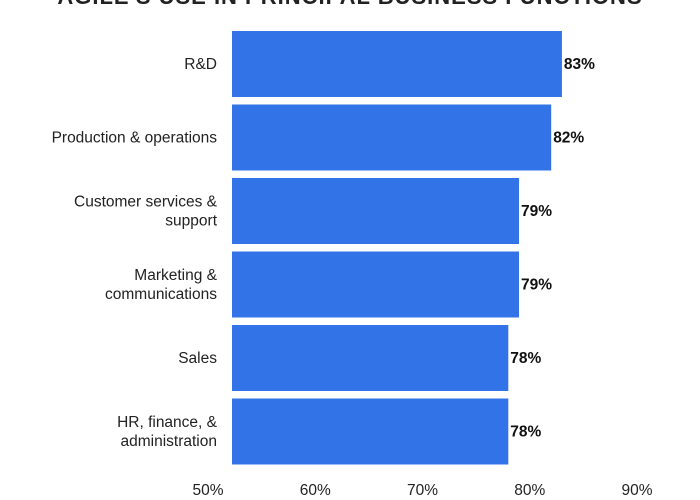 The height and width of the screenshot is (500, 700). Describe the element at coordinates (167, 422) in the screenshot. I see `category-label: HR, finance, &` at that location.